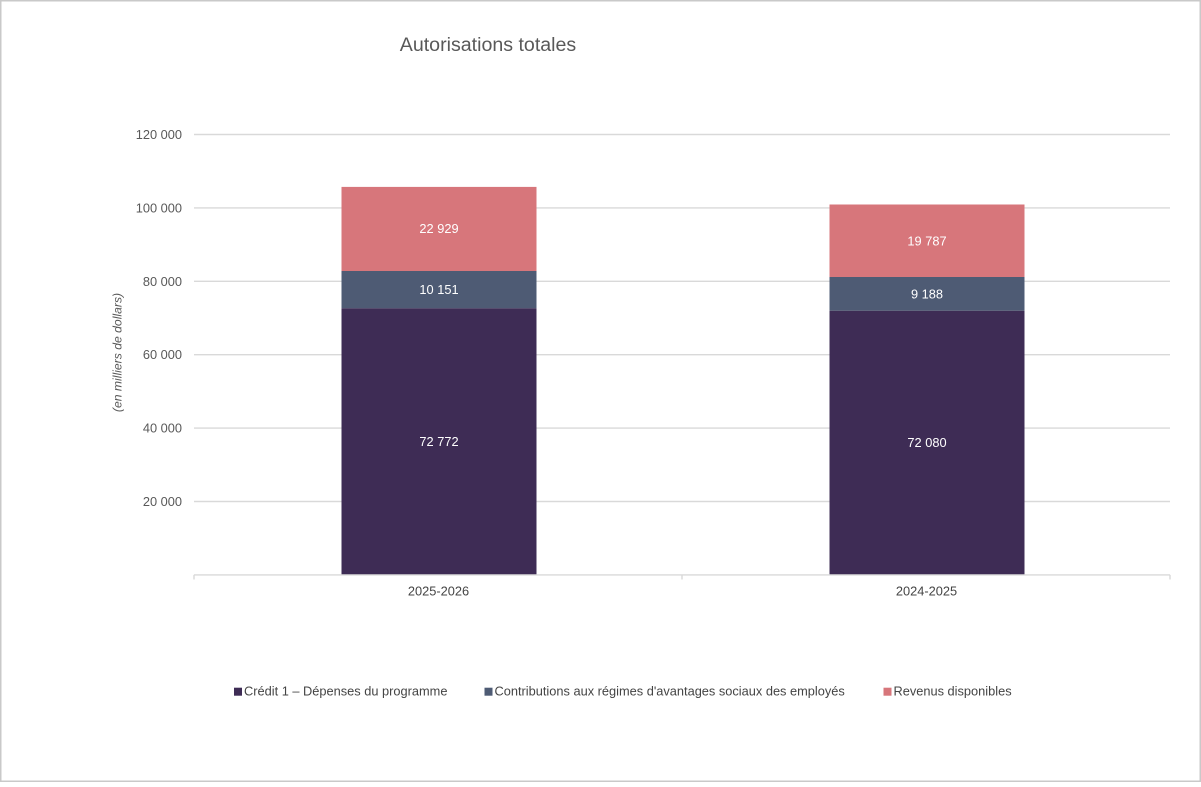 This screenshot has width=1201, height=787. Describe the element at coordinates (118, 352) in the screenshot. I see `svg-text: (en milliers de dollars)` at that location.